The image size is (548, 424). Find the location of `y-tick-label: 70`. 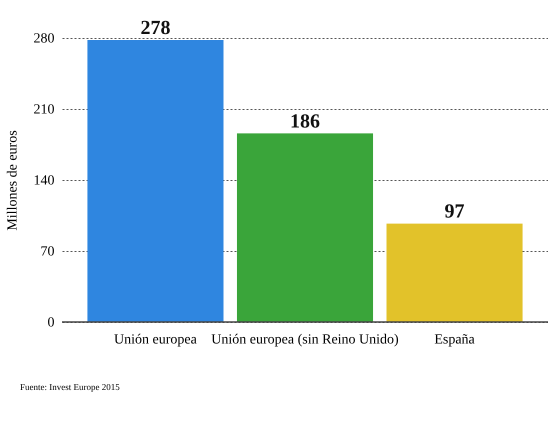

y-tick-label: 70 is located at coordinates (47, 252).